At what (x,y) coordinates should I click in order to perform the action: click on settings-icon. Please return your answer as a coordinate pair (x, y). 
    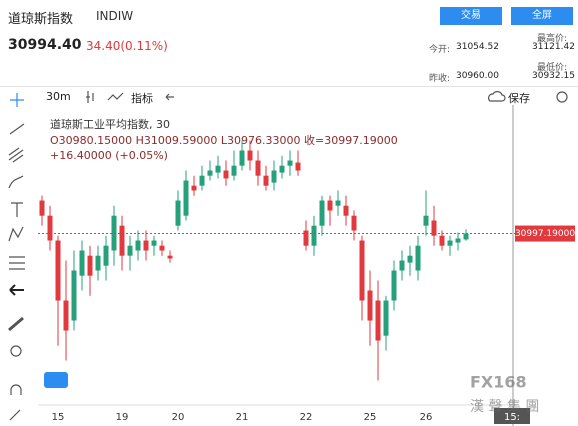
    Looking at the image, I should click on (562, 97).